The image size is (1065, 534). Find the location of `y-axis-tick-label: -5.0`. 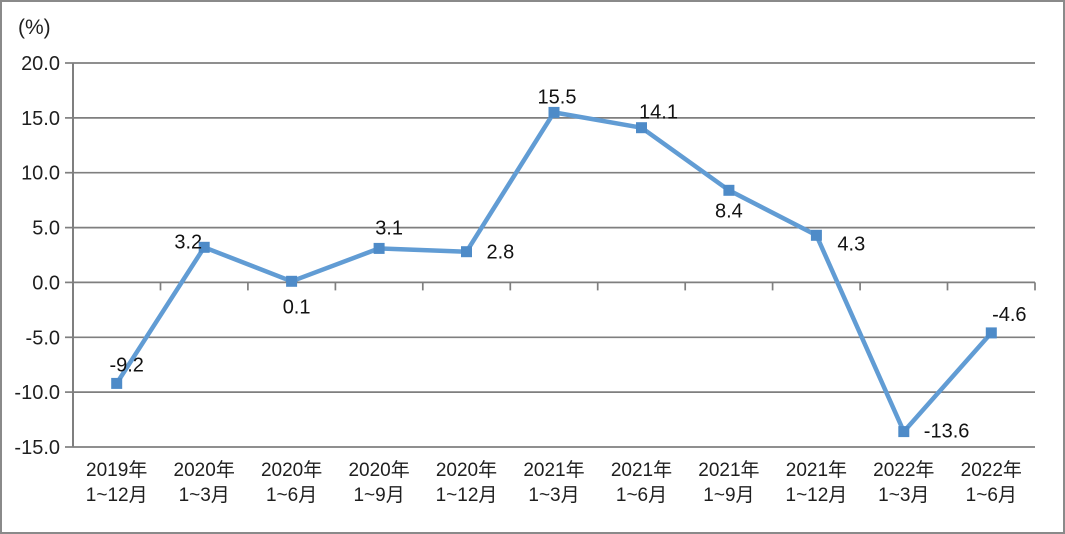

y-axis-tick-label: -5.0 is located at coordinates (43, 338).